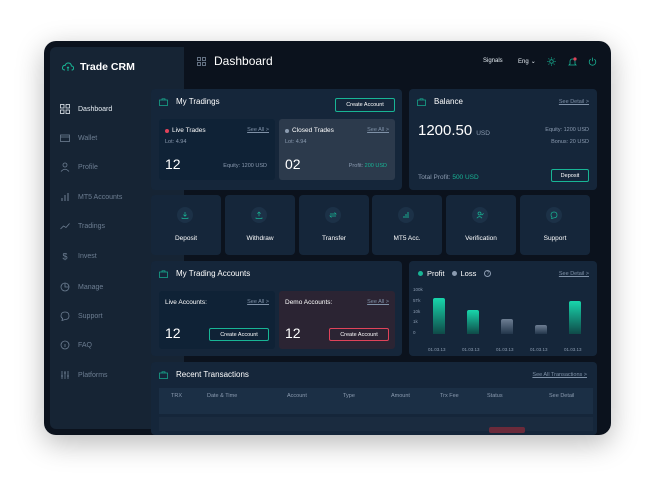 This screenshot has height=483, width=655. Describe the element at coordinates (454, 273) in the screenshot. I see `loss-legend-dot` at that location.